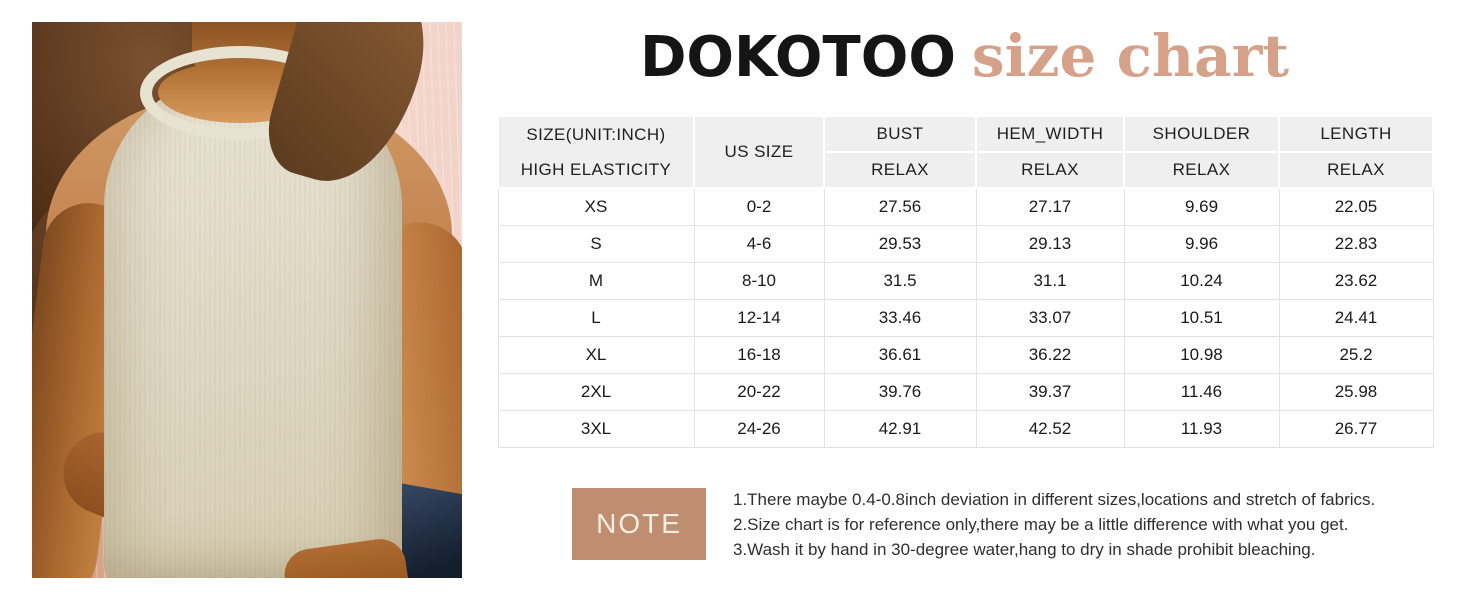 This screenshot has width=1464, height=600. Describe the element at coordinates (1130, 56) in the screenshot. I see `title-suffix: size chart` at that location.